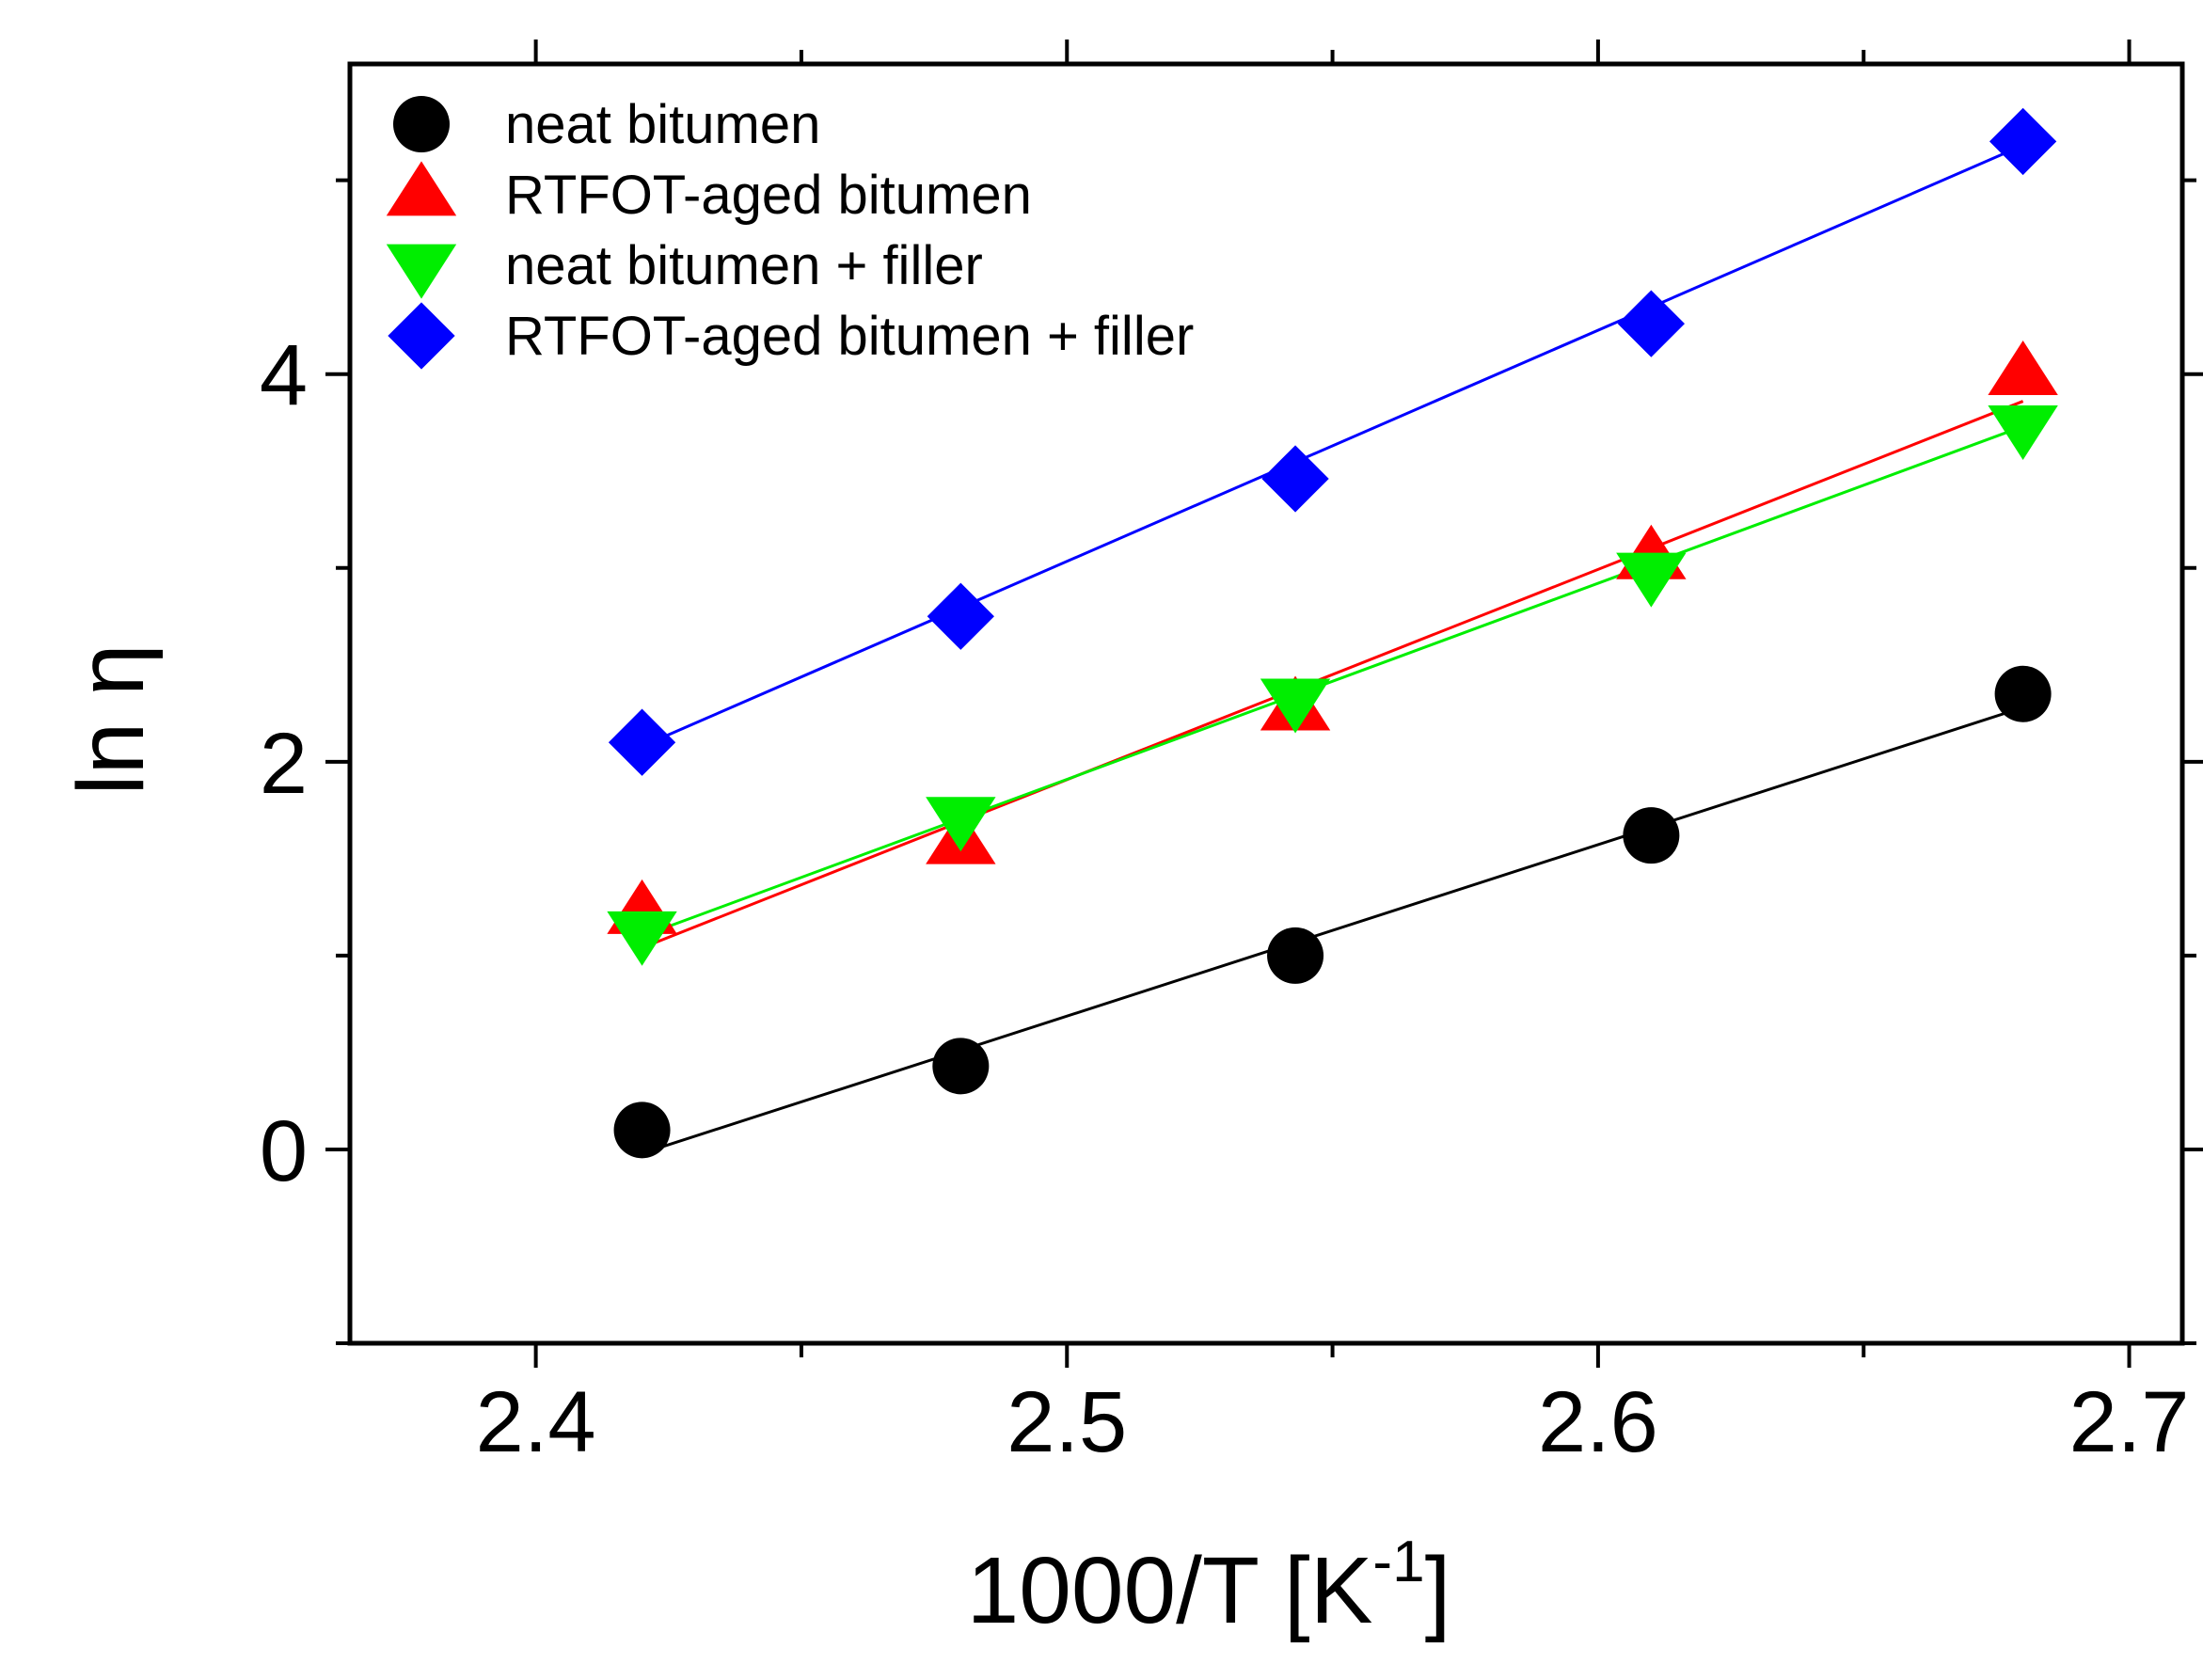  I want to click on x-tick-label: 2.7, so click(2130, 1422).